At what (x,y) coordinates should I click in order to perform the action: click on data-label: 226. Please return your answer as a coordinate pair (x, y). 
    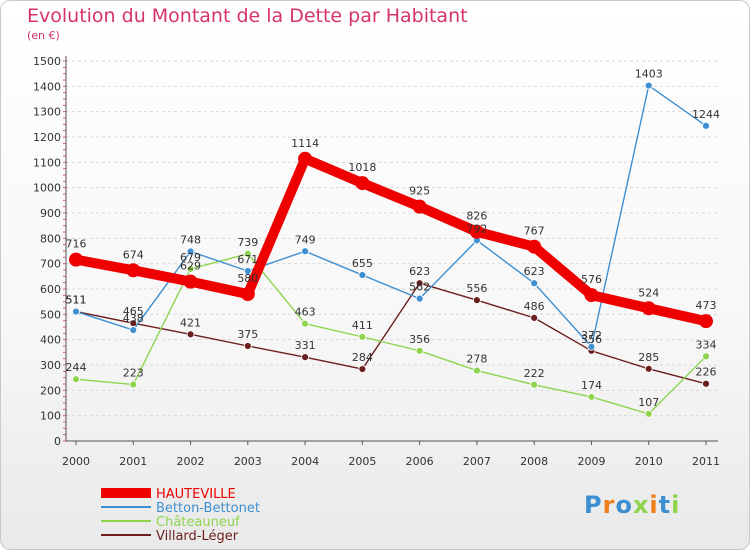
    Looking at the image, I should click on (706, 372).